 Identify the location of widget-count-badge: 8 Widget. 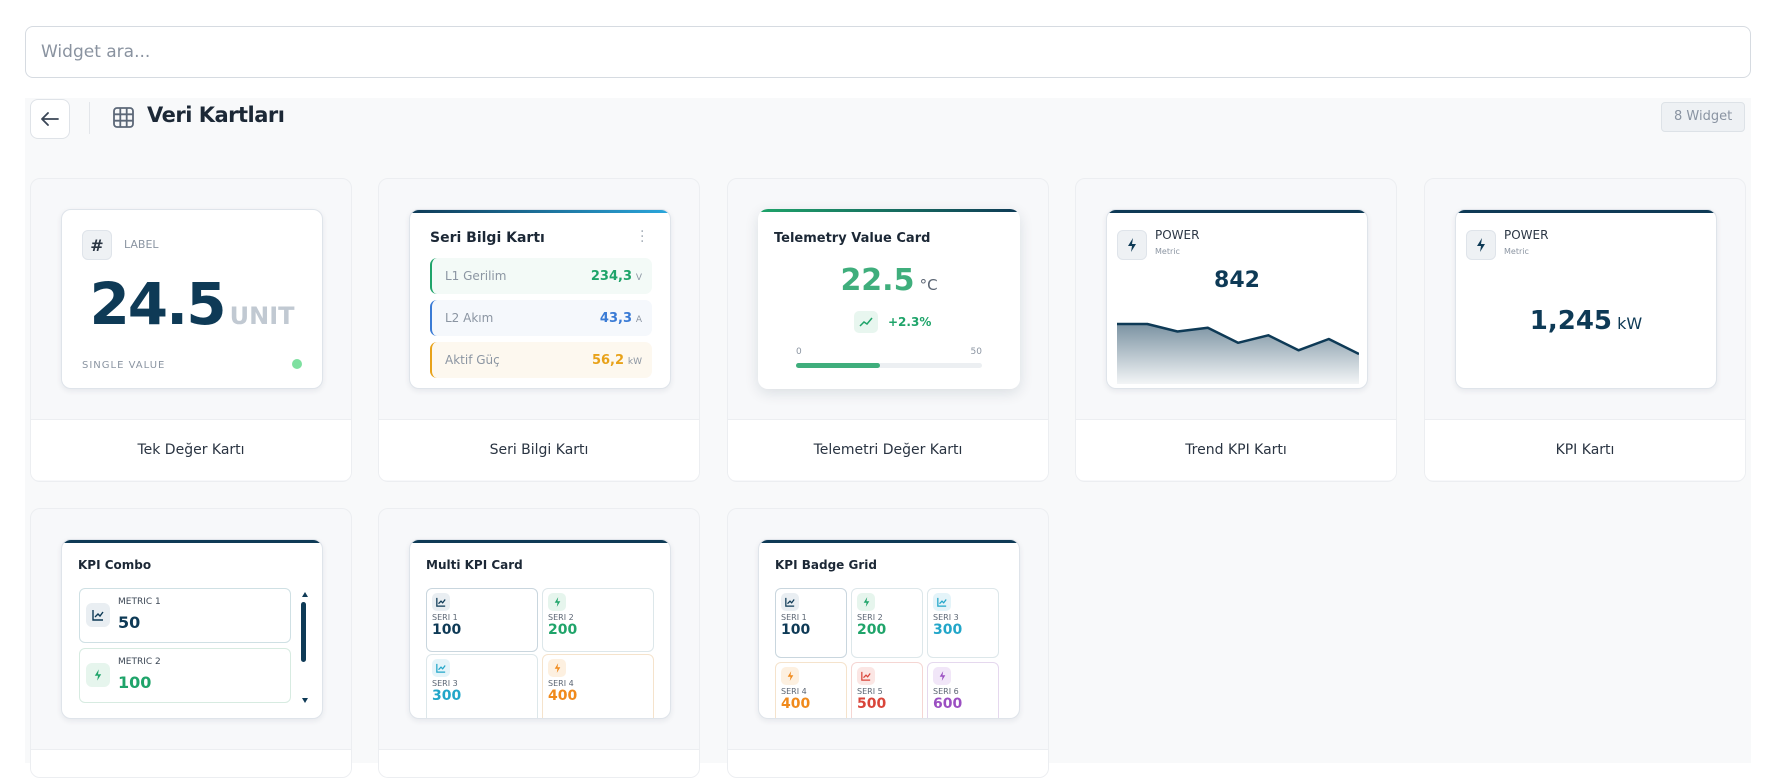
(1703, 117).